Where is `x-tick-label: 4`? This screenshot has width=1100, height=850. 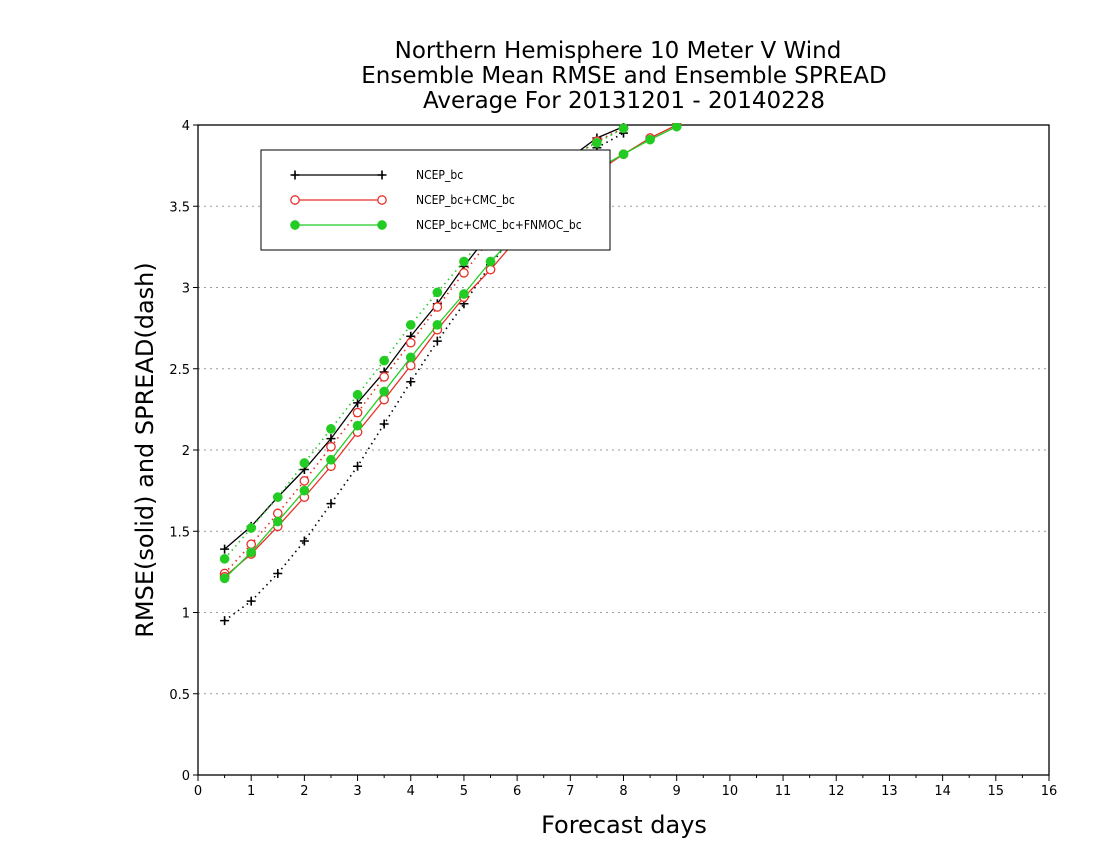
x-tick-label: 4 is located at coordinates (411, 791).